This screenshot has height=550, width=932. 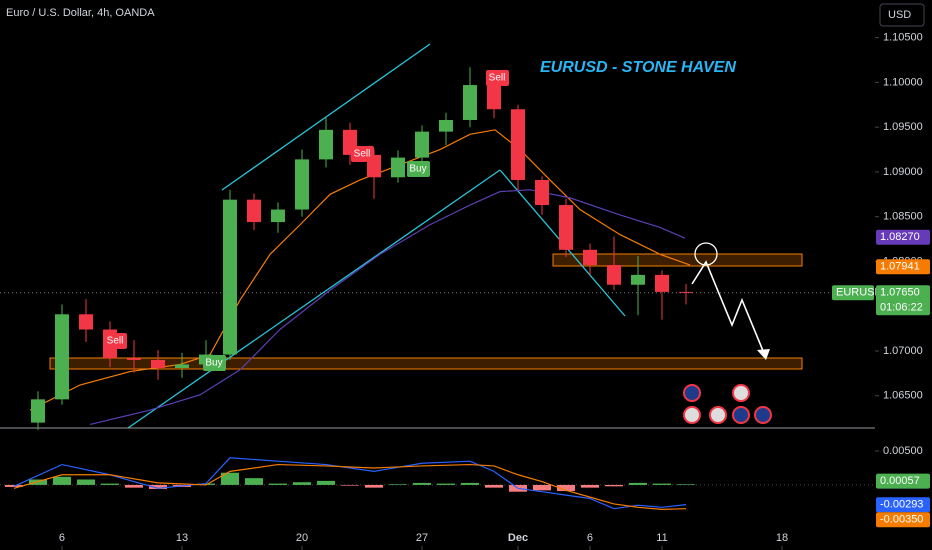 What do you see at coordinates (727, 404) in the screenshot?
I see `event-icons` at bounding box center [727, 404].